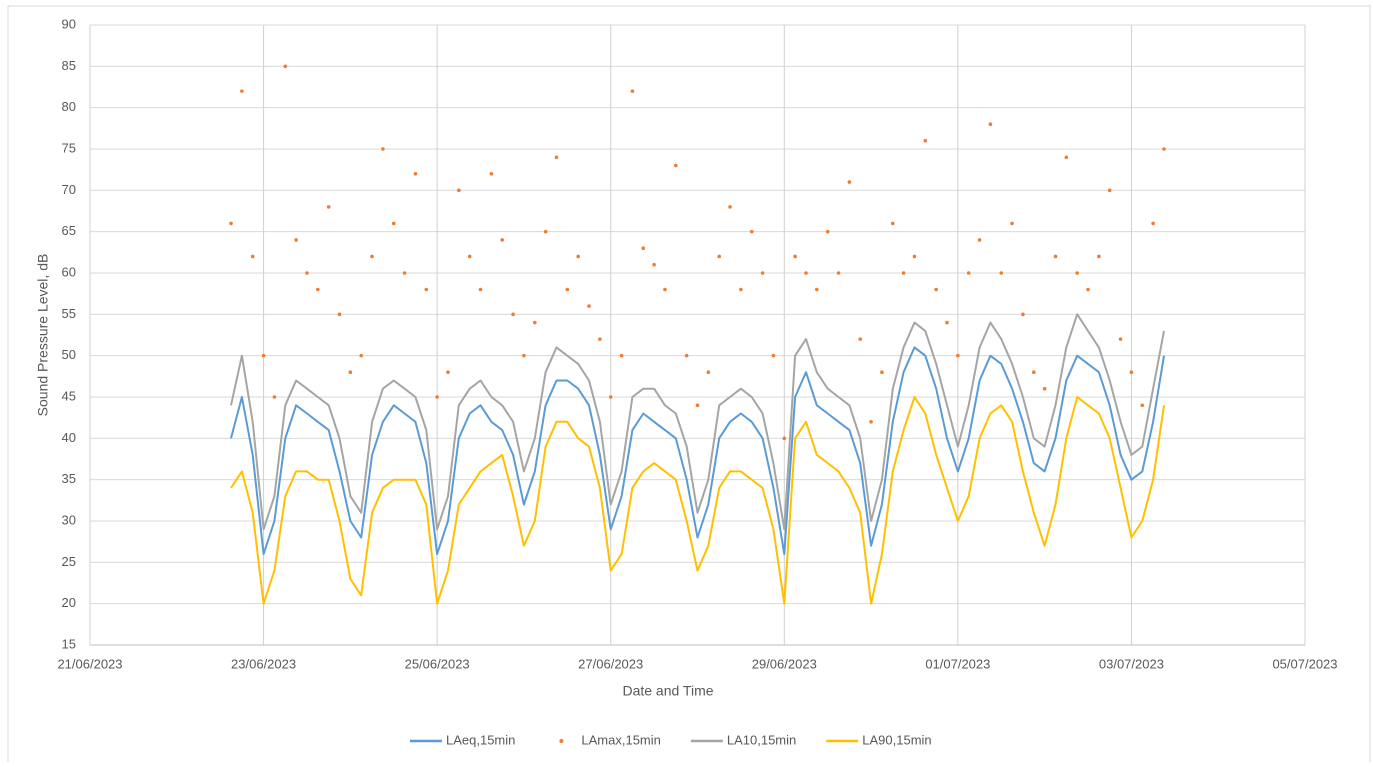 The height and width of the screenshot is (767, 1373). What do you see at coordinates (69, 230) in the screenshot?
I see `y-tick-label: 65` at bounding box center [69, 230].